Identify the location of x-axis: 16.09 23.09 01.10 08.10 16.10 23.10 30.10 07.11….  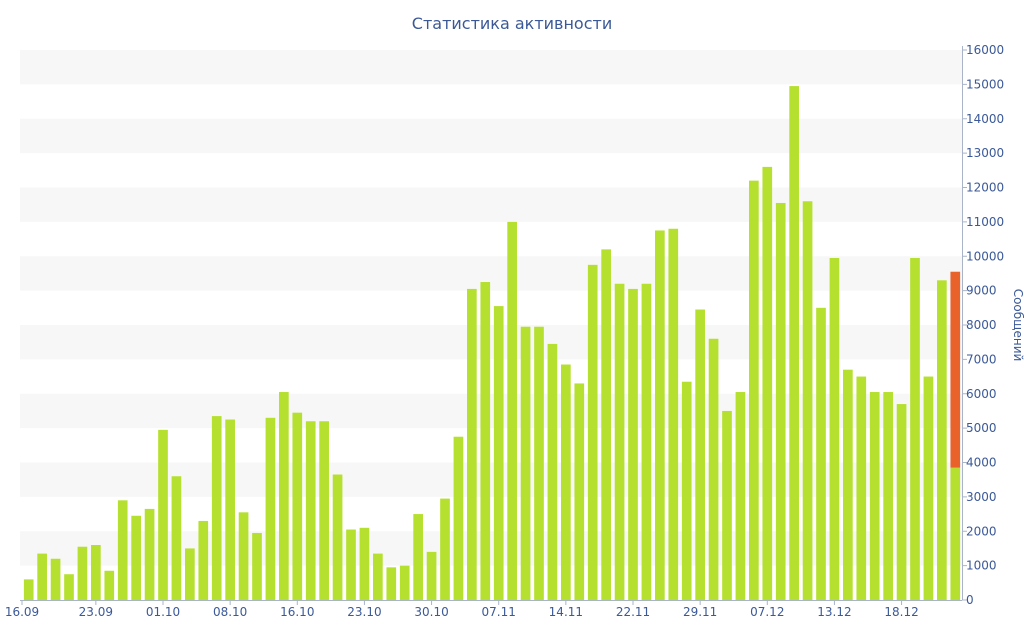
(483, 609).